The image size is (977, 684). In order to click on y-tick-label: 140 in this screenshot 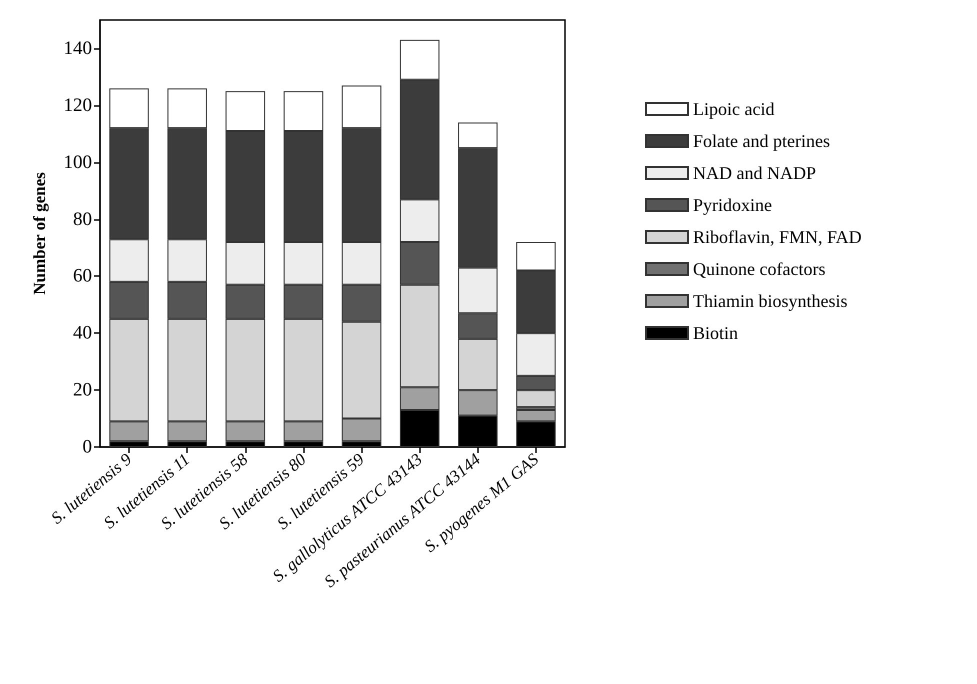, I will do `click(78, 48)`.